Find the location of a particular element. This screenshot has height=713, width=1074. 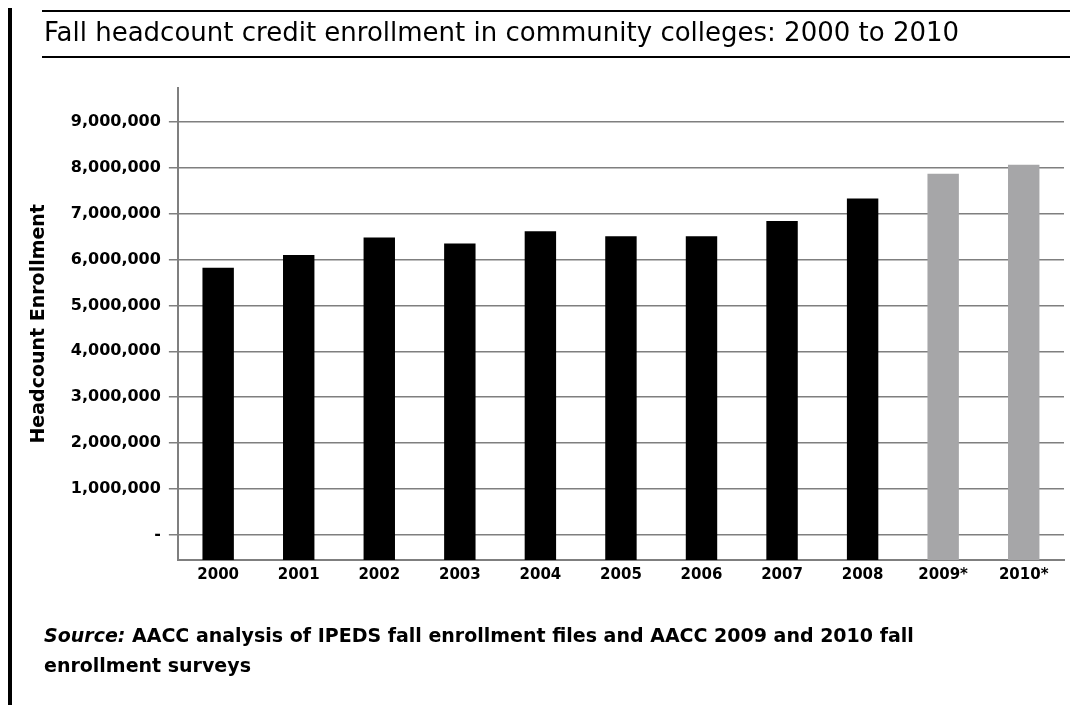

y-tick-label: 4,000,000 is located at coordinates (115, 350).